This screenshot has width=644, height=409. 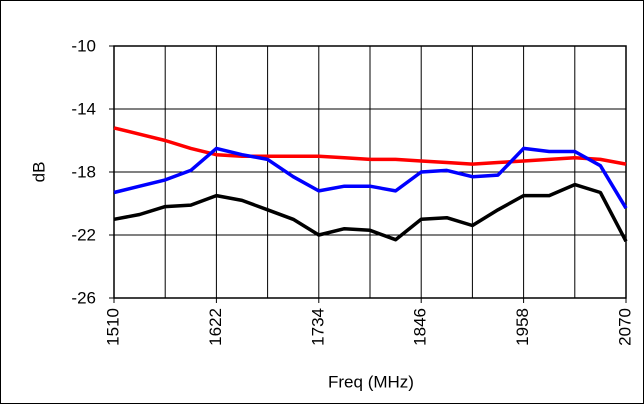 I want to click on x-tick-label: 1958, so click(x=522, y=327).